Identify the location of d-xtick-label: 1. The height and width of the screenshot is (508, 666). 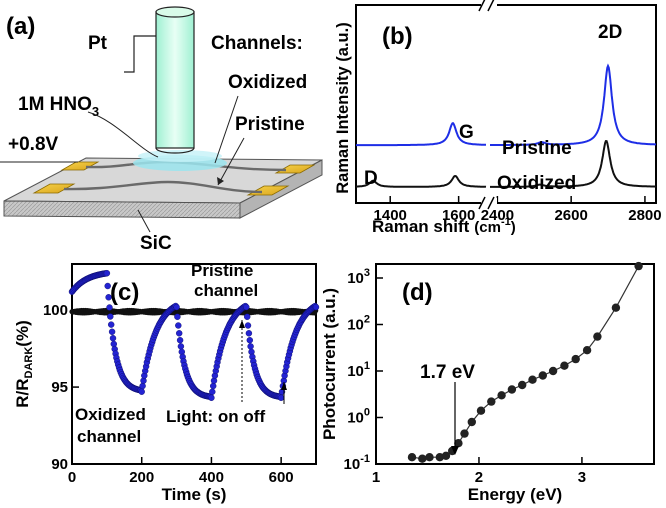
(376, 477).